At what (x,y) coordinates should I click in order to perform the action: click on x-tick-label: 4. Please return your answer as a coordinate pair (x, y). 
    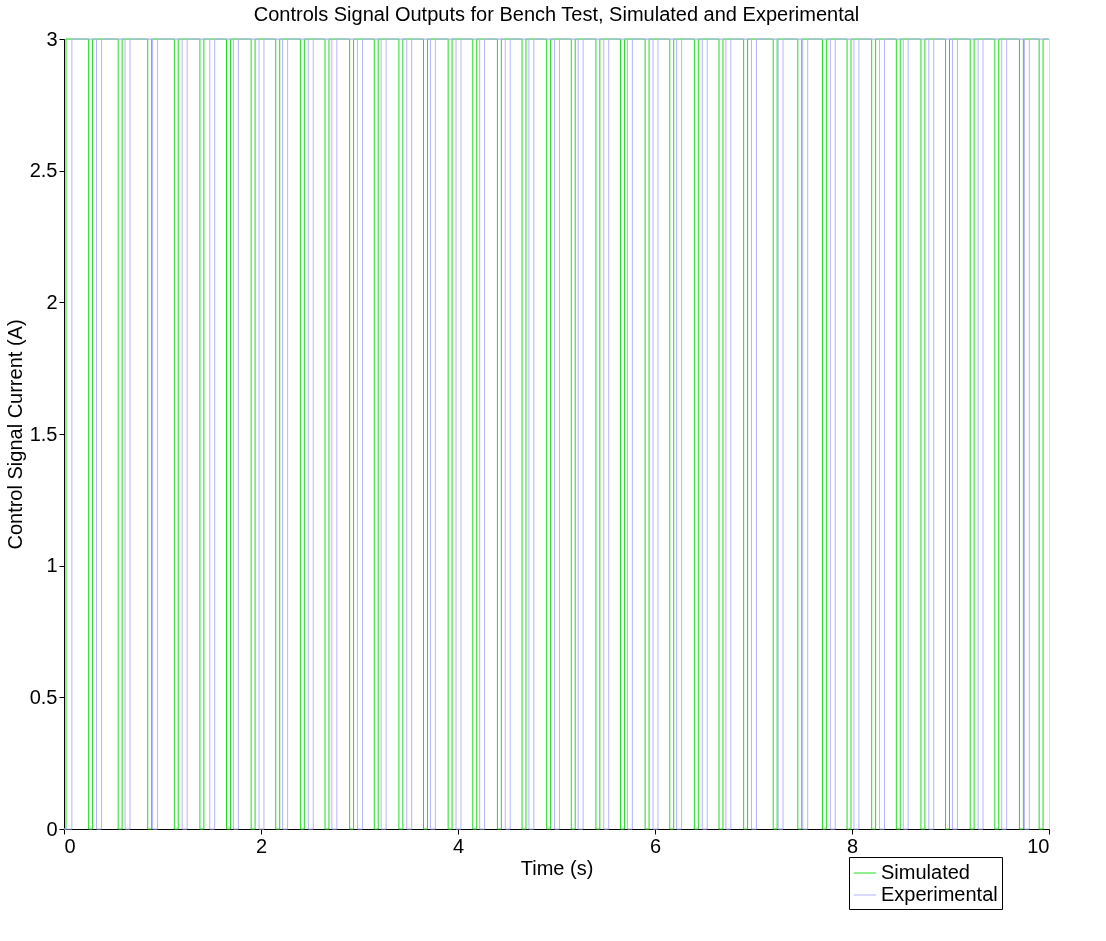
    Looking at the image, I should click on (458, 845).